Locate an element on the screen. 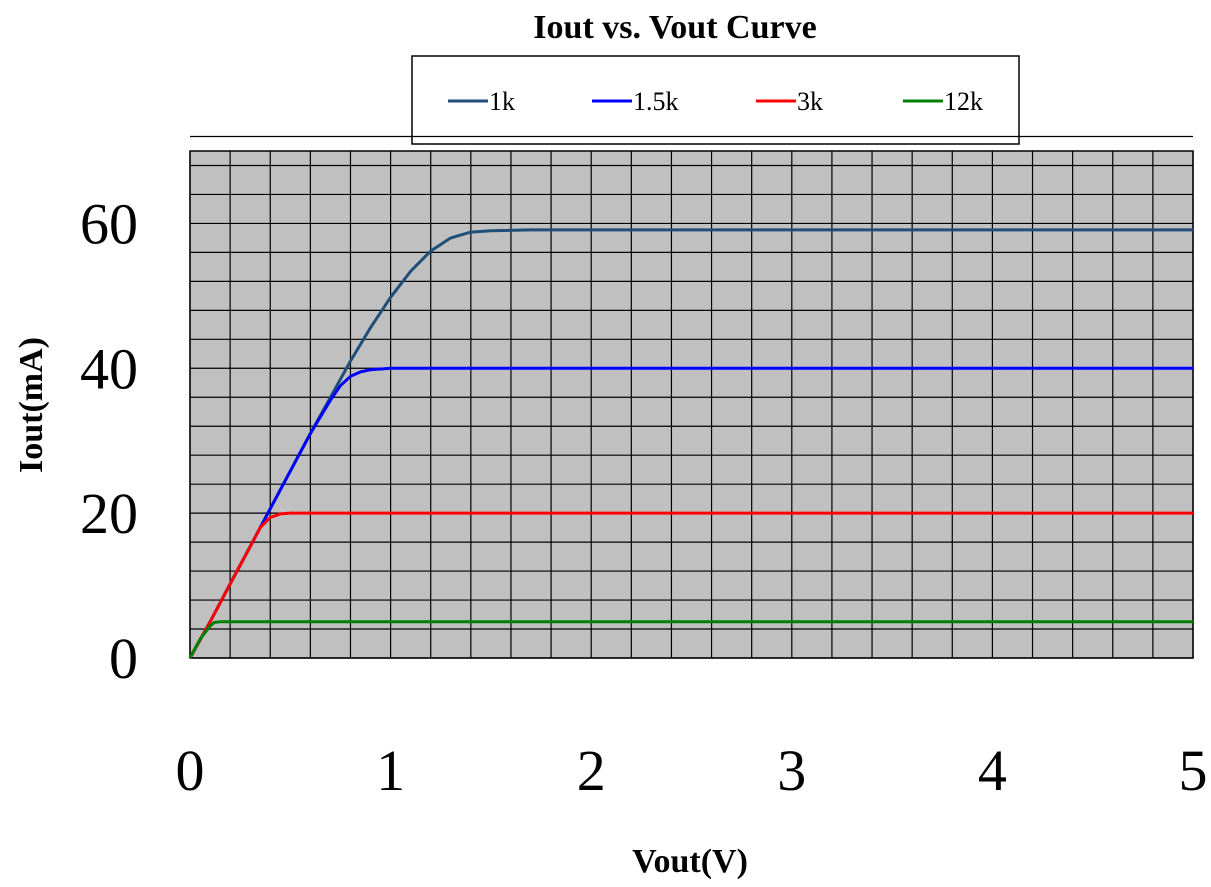  y-axis-ticks: 0 20 40 60 is located at coordinates (109, 441).